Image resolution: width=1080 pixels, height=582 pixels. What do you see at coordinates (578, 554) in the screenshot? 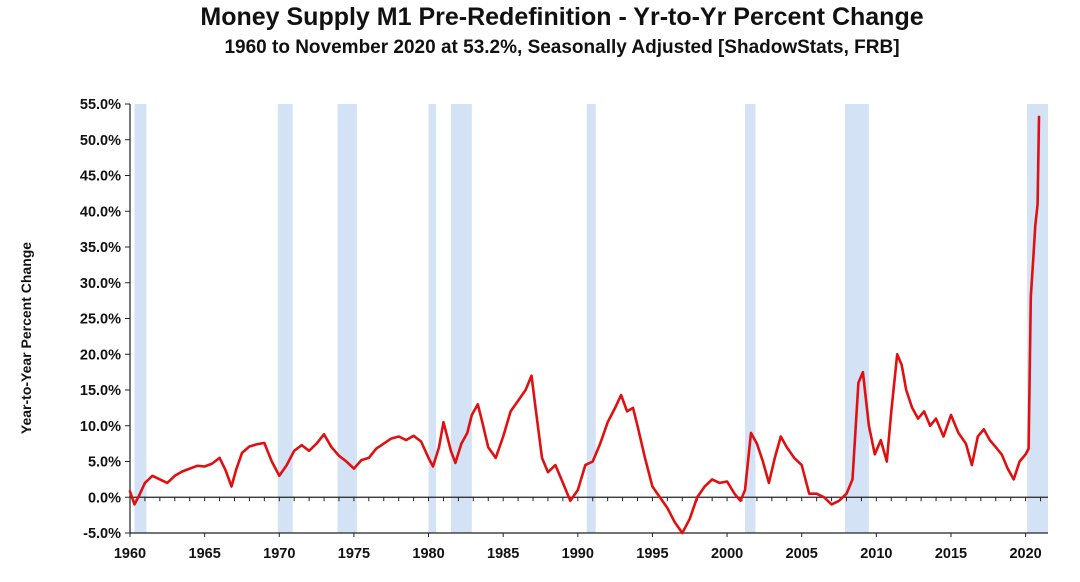
I see `x-tick-label: 1990` at bounding box center [578, 554].